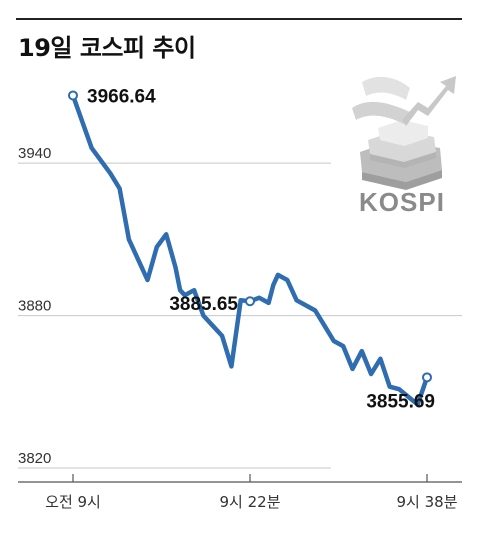  Describe the element at coordinates (400, 401) in the screenshot. I see `data-label-2: 3855.69` at that location.